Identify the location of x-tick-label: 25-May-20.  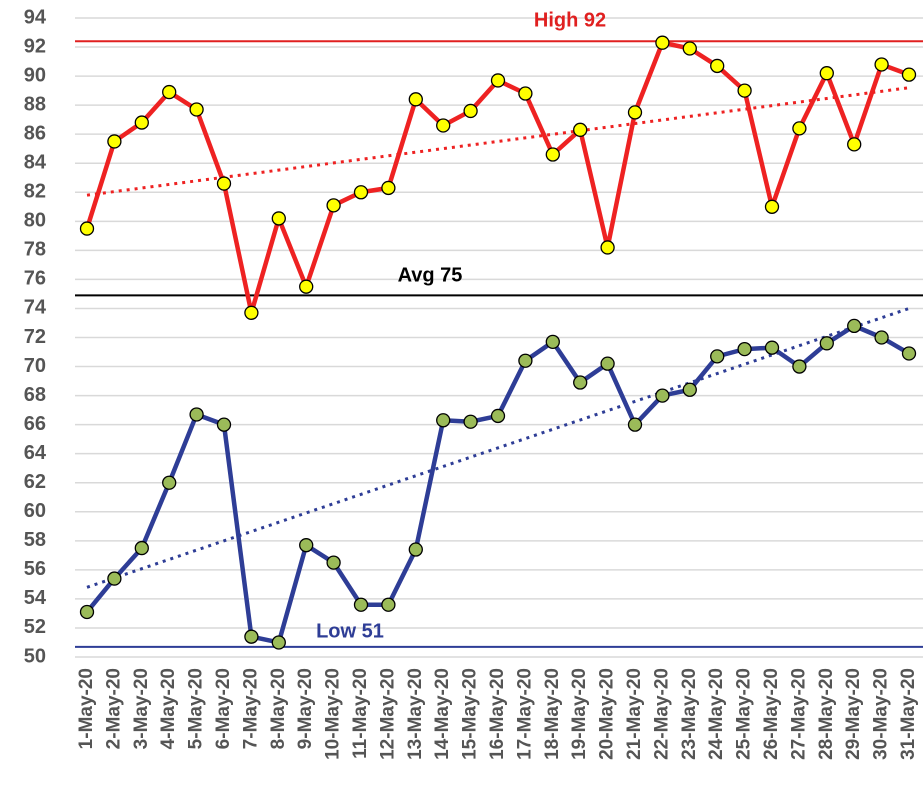
(744, 714).